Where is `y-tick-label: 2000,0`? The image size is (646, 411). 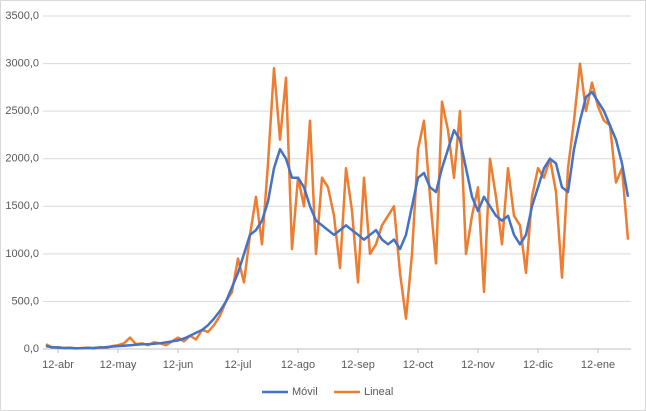 y-tick-label: 2000,0 is located at coordinates (22, 159).